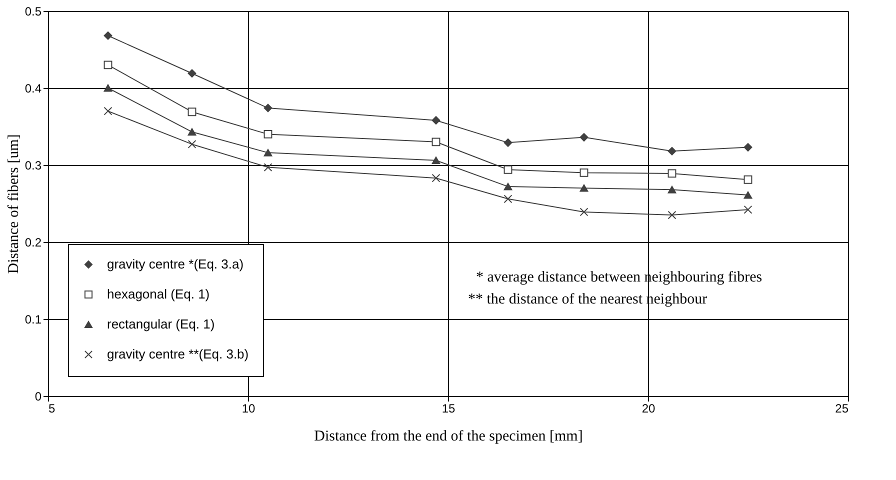 Image resolution: width=896 pixels, height=480 pixels. I want to click on y-tick-label: 0.4, so click(33, 89).